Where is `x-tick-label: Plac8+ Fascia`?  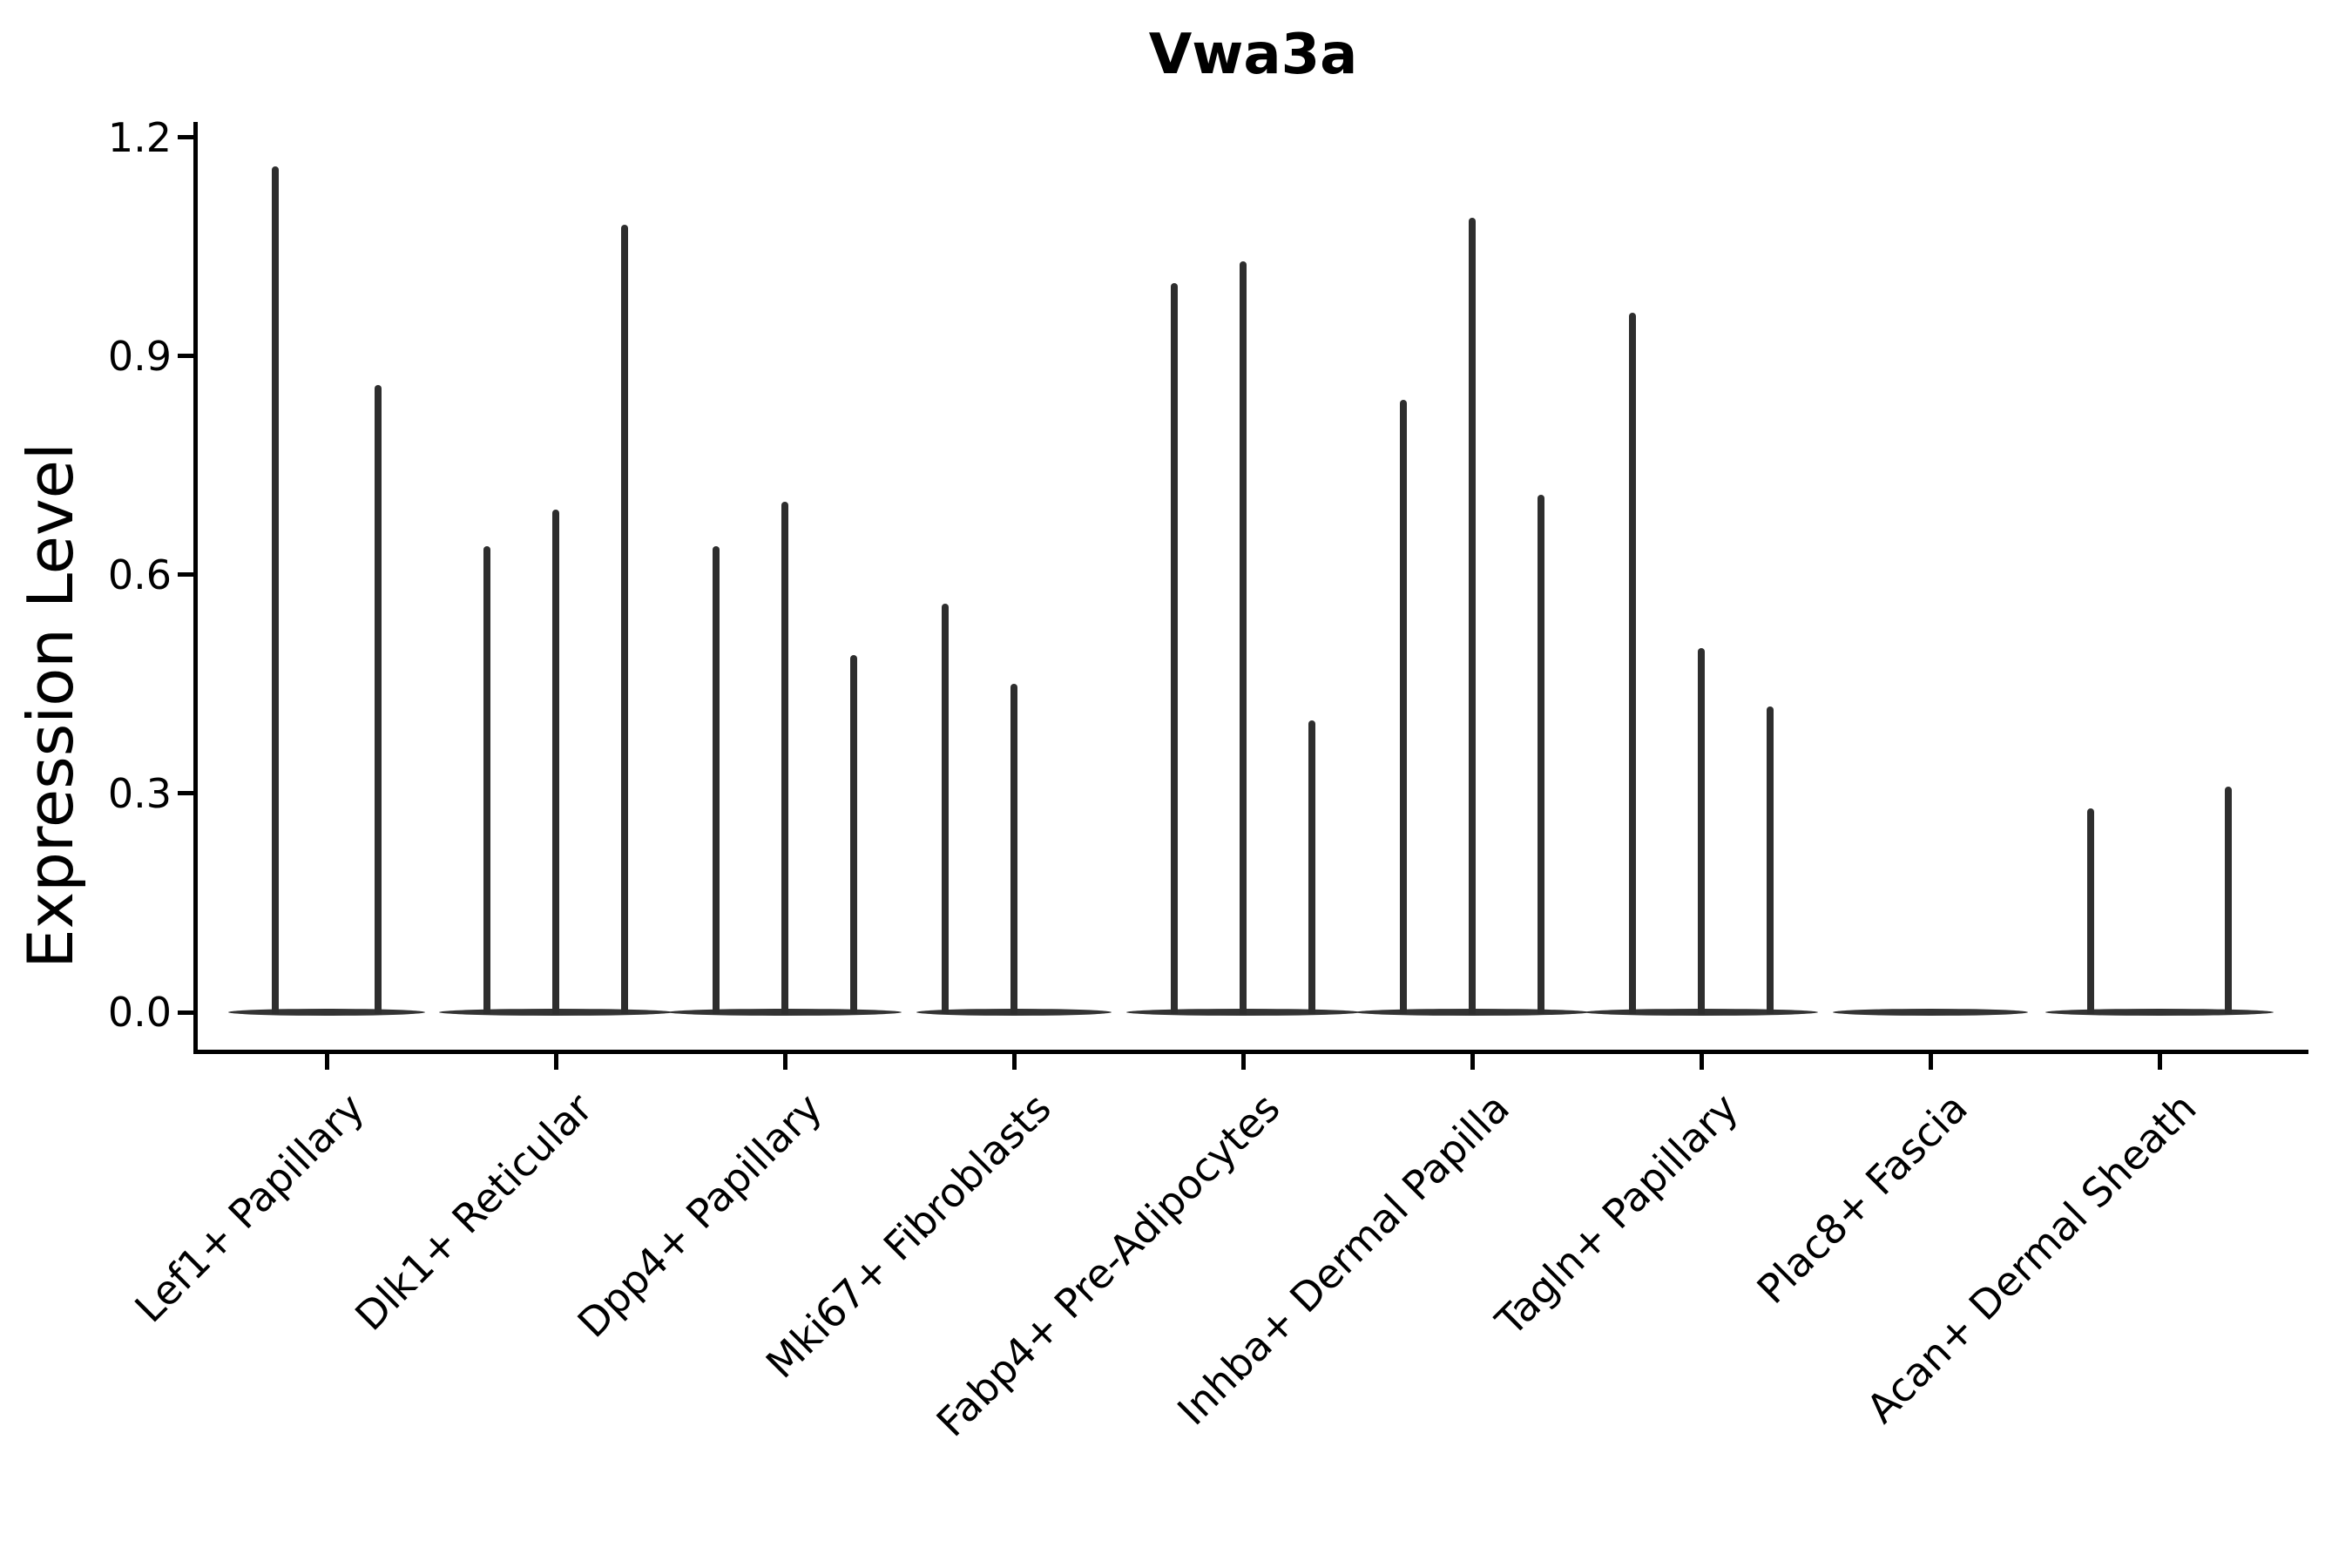 x-tick-label: Plac8+ Fascia is located at coordinates (1862, 1198).